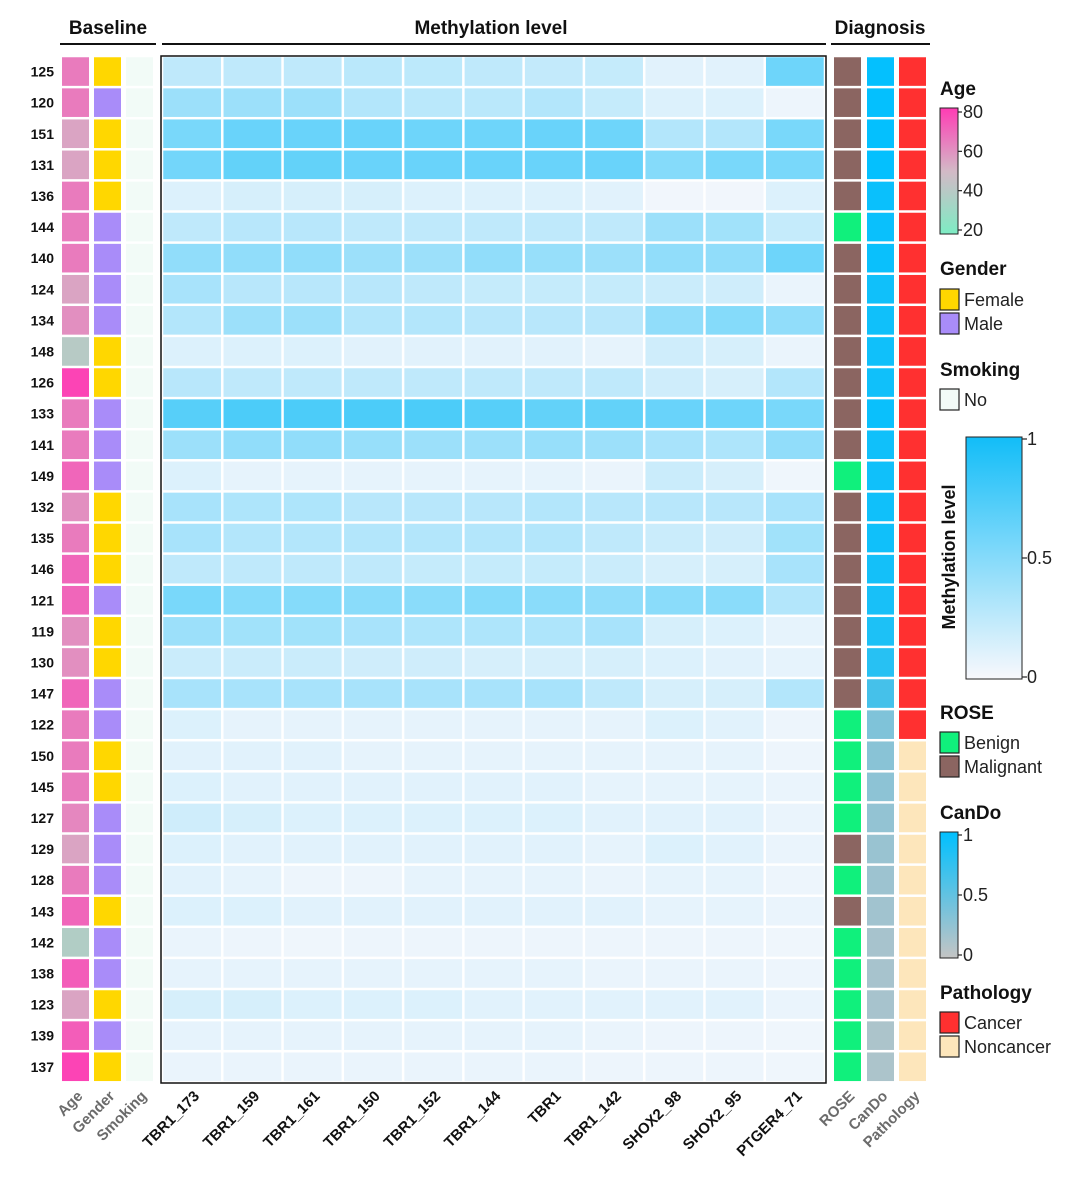 The height and width of the screenshot is (1192, 1080). What do you see at coordinates (992, 743) in the screenshot?
I see `rose-legend-label: Benign` at bounding box center [992, 743].